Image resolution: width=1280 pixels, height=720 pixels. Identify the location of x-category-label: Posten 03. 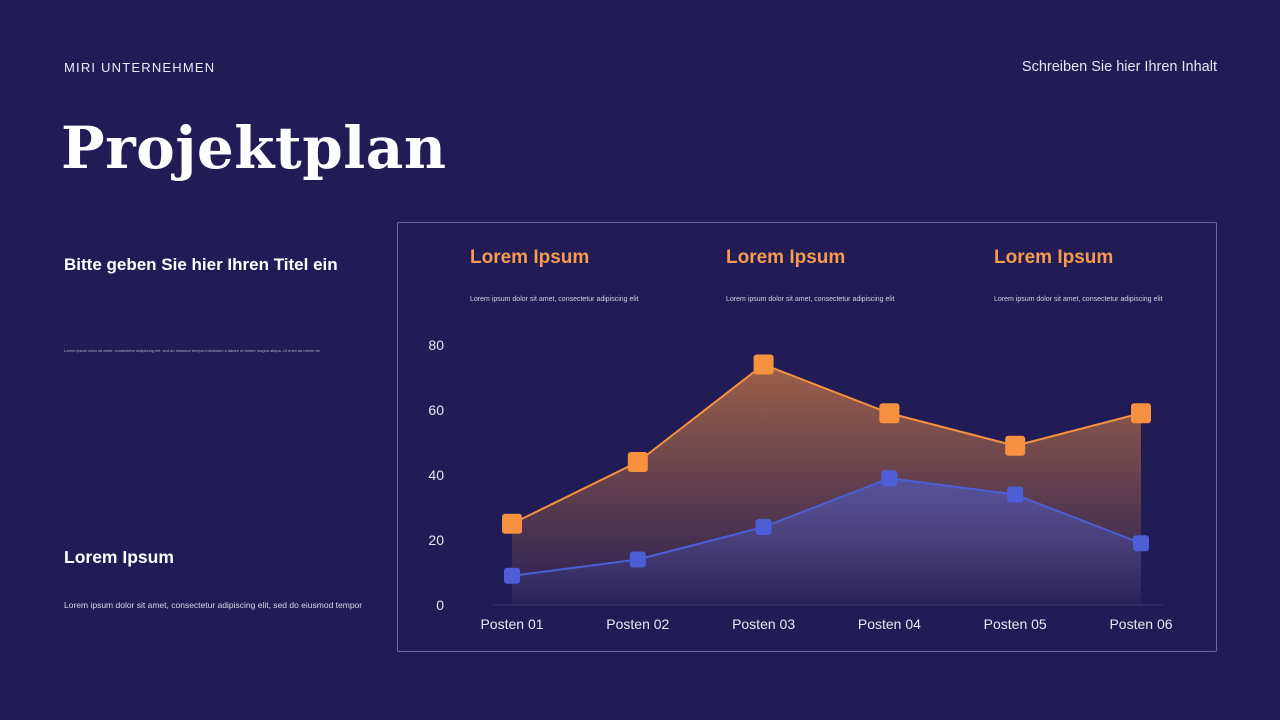
(763, 624).